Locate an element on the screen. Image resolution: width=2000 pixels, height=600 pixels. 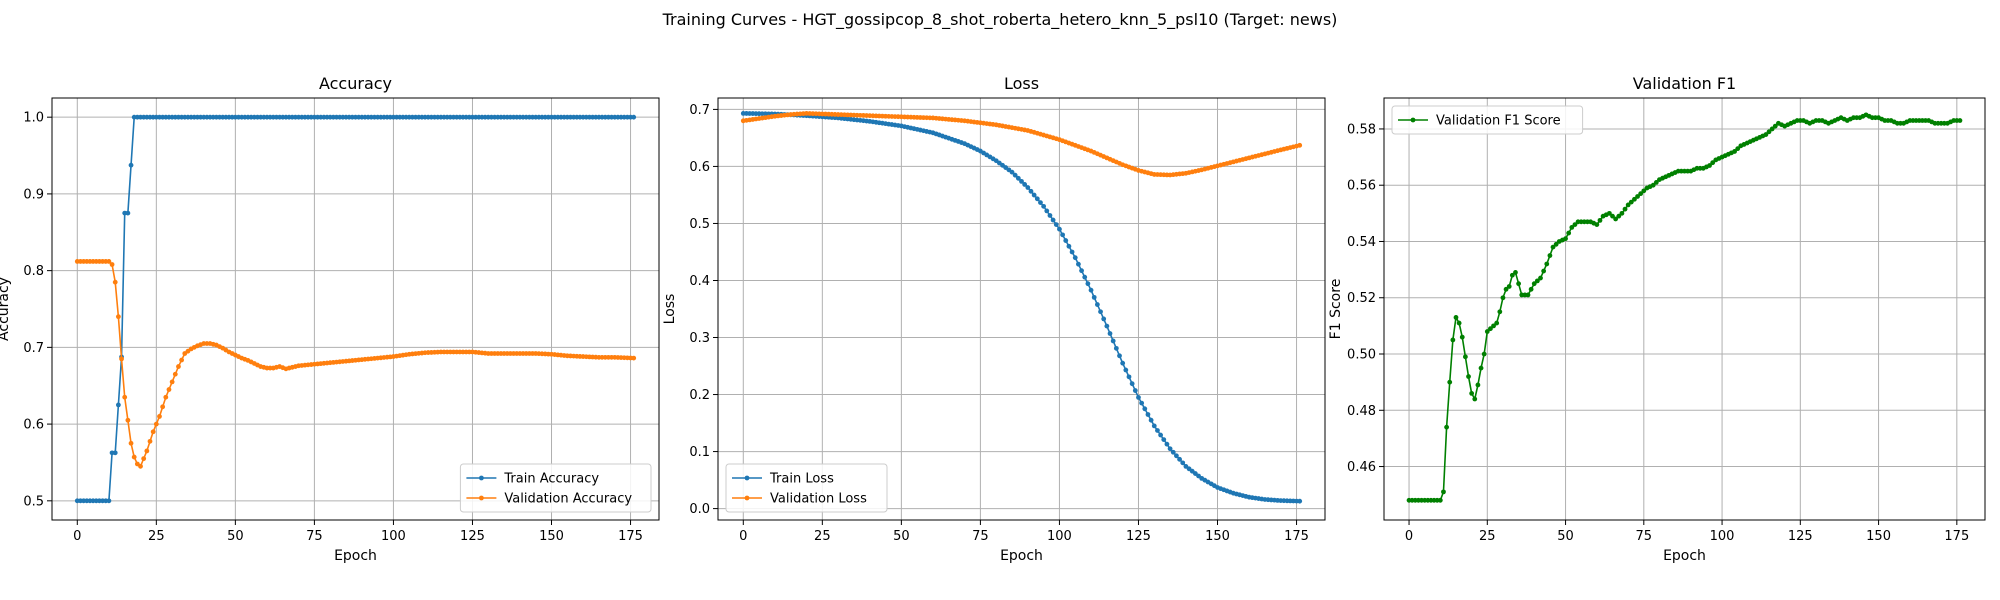
y-tick-label: 0.9 is located at coordinates (33, 194).